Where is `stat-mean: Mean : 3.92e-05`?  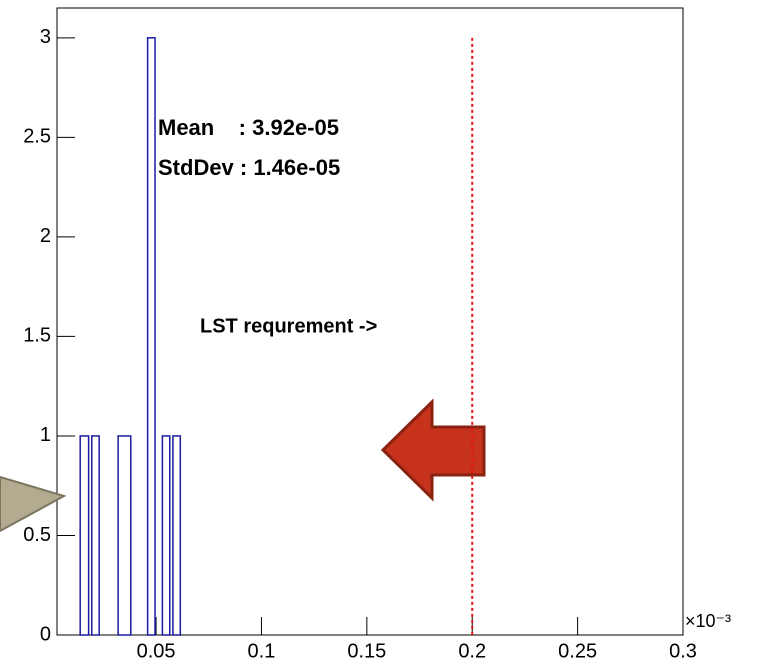 stat-mean: Mean : 3.92e-05 is located at coordinates (248, 127).